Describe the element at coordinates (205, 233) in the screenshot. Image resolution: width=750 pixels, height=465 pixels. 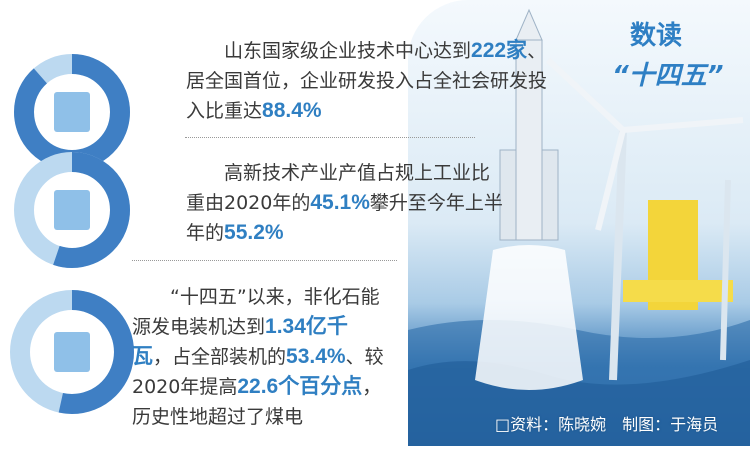
I see `text: 年的` at that location.